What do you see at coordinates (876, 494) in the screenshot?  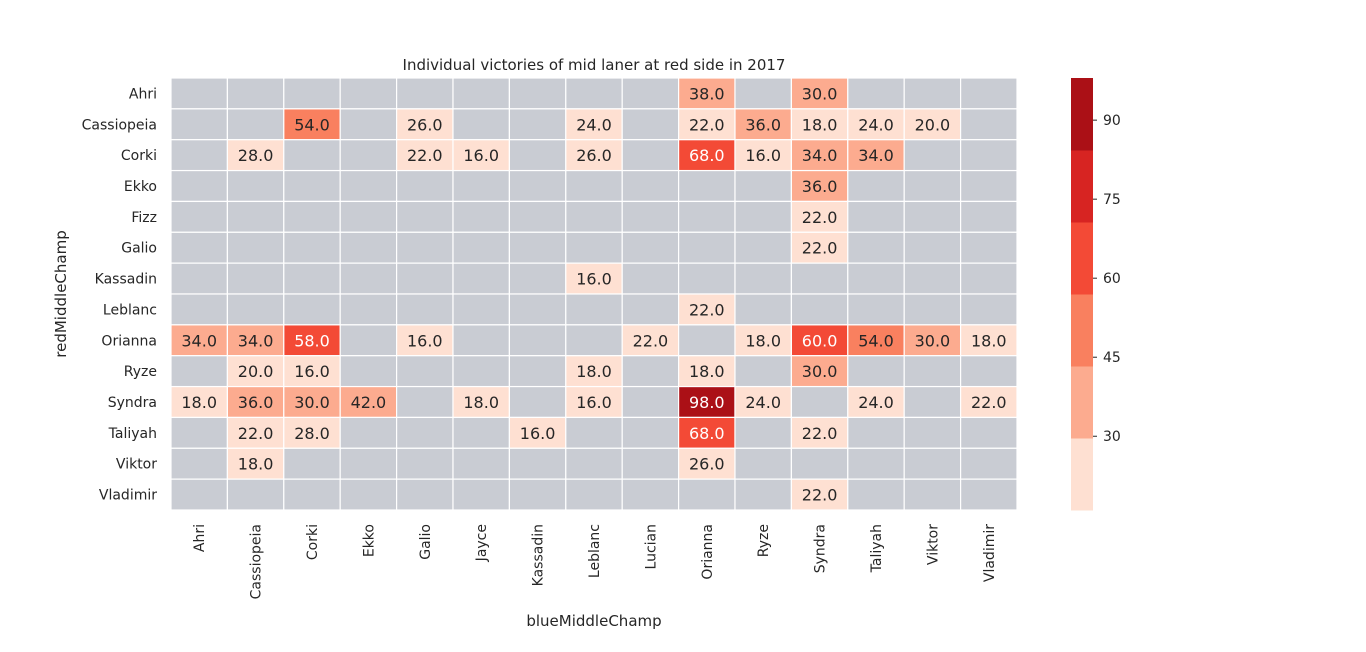 I see `heatmap-cell-vladimir-taliyah` at bounding box center [876, 494].